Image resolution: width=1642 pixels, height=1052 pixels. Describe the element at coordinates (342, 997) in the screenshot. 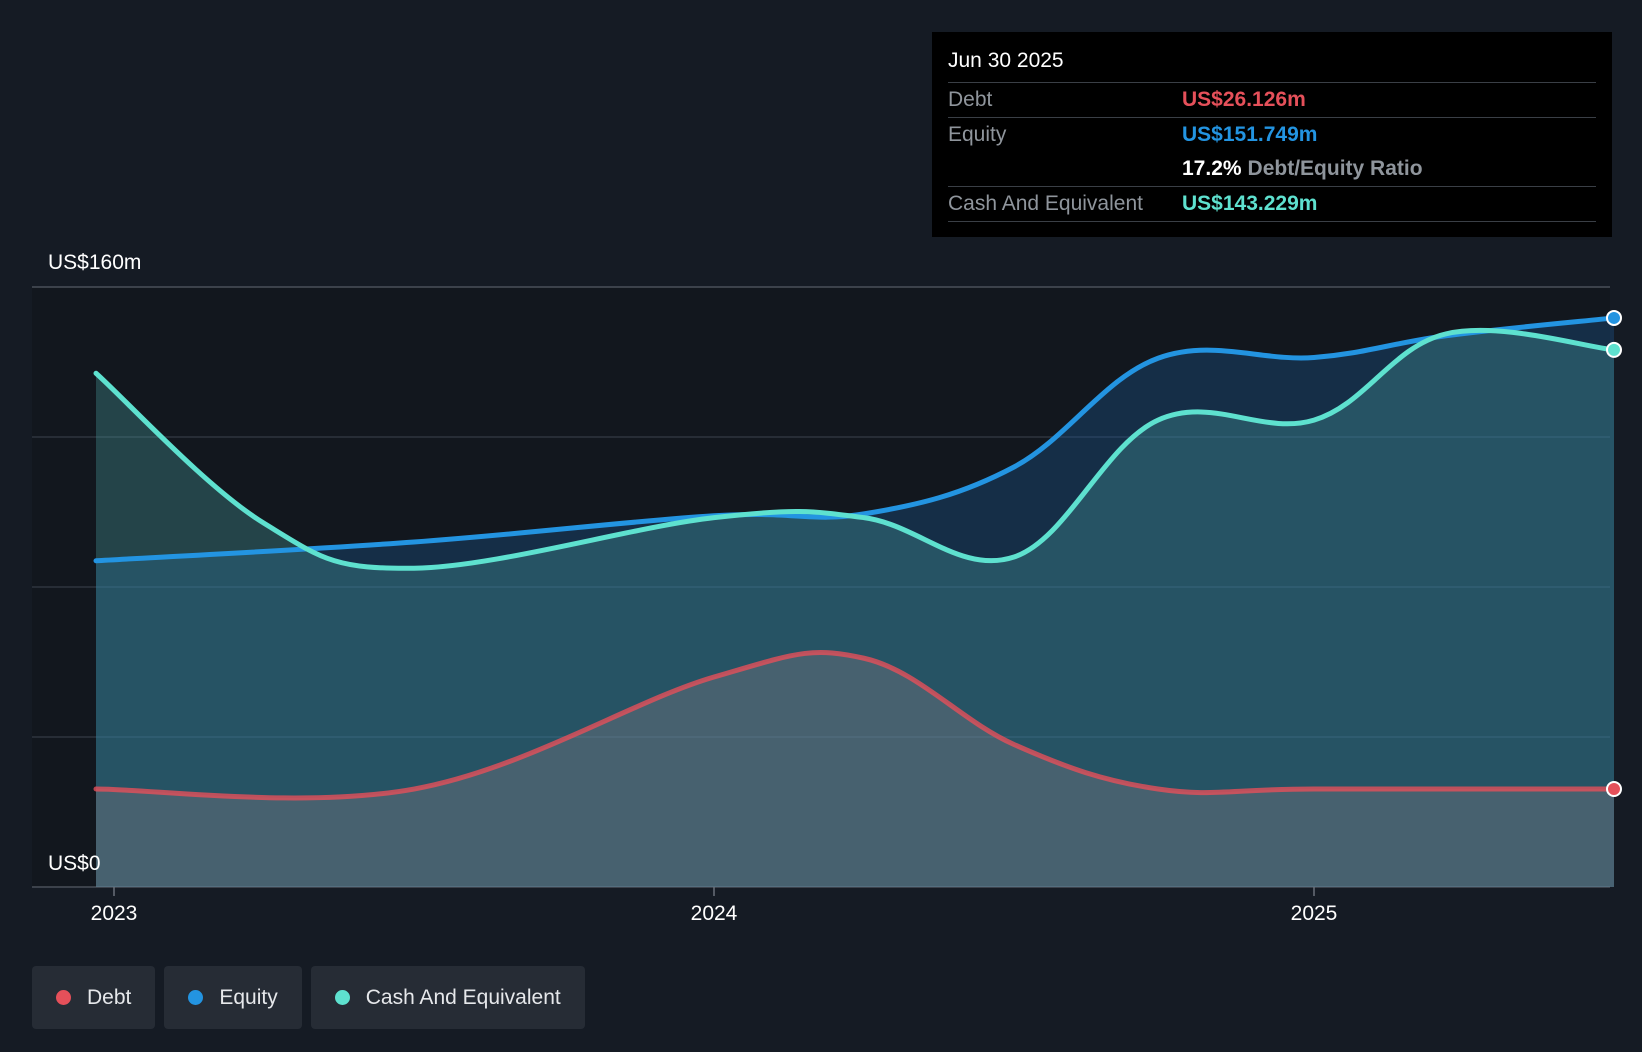

I see `cash-dot-icon` at that location.